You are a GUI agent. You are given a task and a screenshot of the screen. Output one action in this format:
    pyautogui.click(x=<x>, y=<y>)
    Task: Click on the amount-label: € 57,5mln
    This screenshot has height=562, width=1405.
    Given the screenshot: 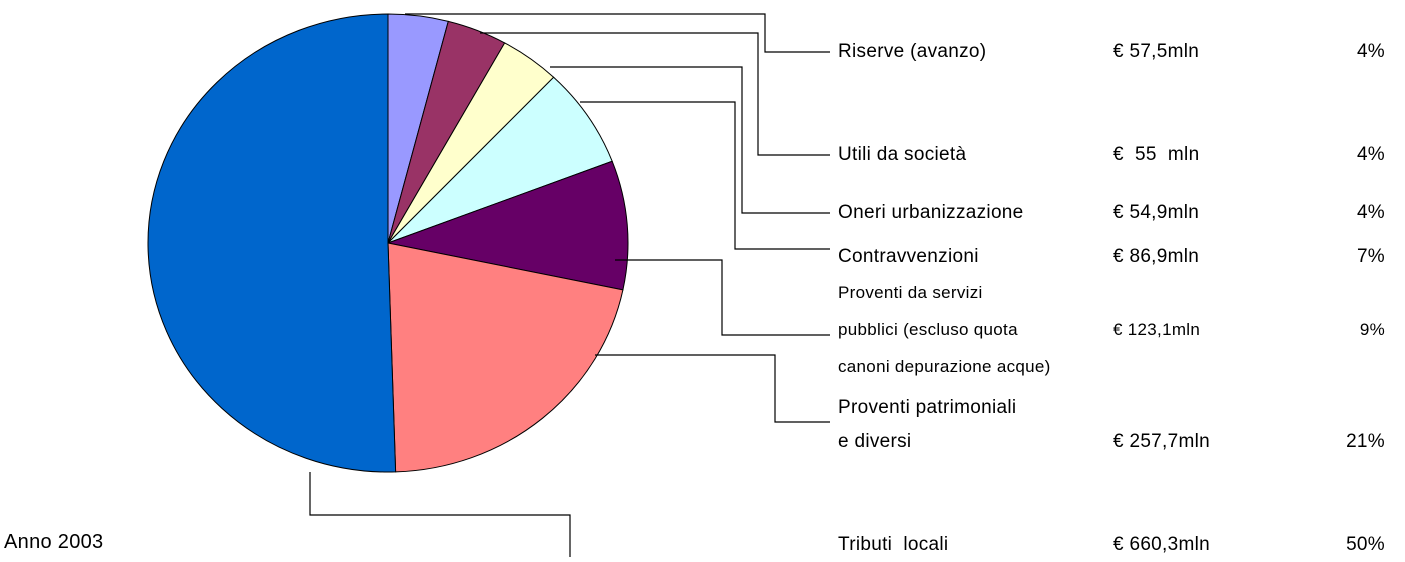 What is the action you would take?
    pyautogui.click(x=1156, y=51)
    